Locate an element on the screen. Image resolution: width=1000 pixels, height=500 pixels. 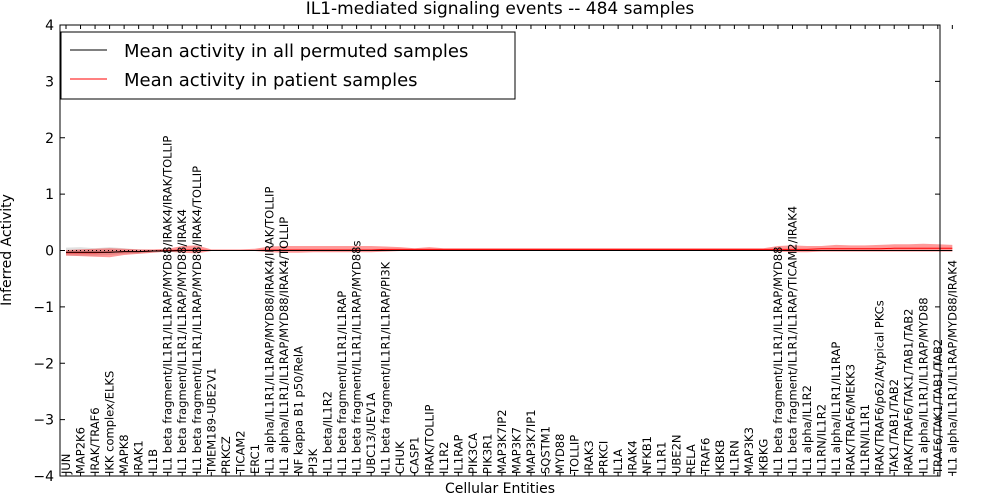
x-tick-label: IRAK1 is located at coordinates (139, 457).